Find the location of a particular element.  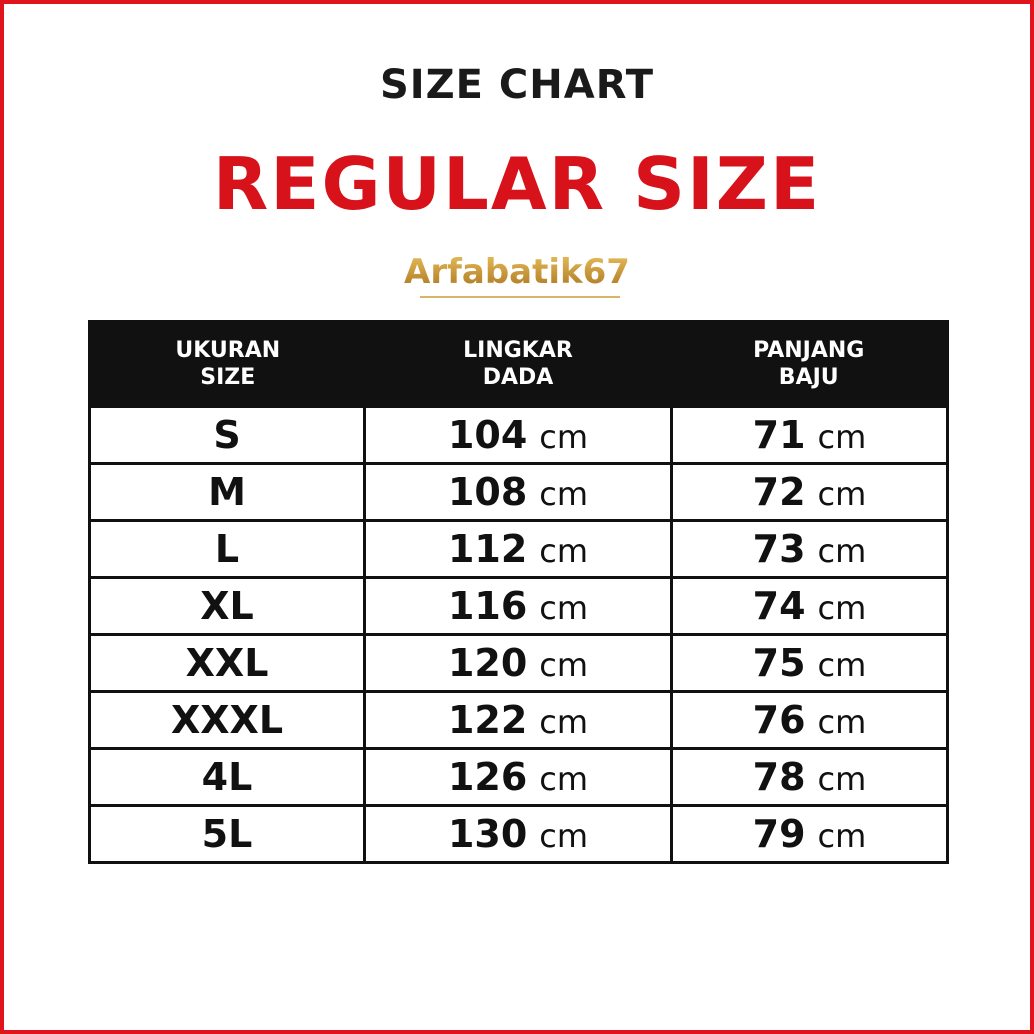

length-cell: 76 cm is located at coordinates (809, 720).